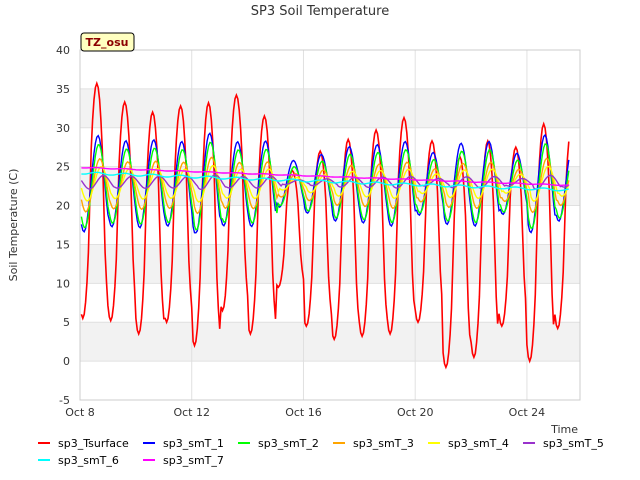 The width and height of the screenshot is (640, 480). What do you see at coordinates (527, 412) in the screenshot?
I see `x-tick-label: Oct 24` at bounding box center [527, 412].